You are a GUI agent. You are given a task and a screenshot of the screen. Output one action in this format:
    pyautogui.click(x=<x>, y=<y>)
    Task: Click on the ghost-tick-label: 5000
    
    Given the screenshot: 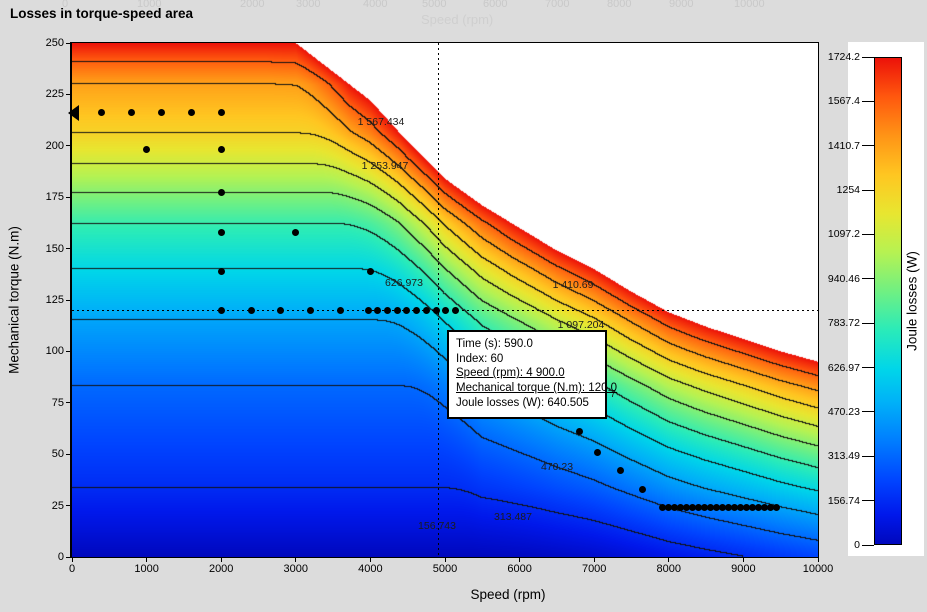 What is the action you would take?
    pyautogui.click(x=434, y=5)
    